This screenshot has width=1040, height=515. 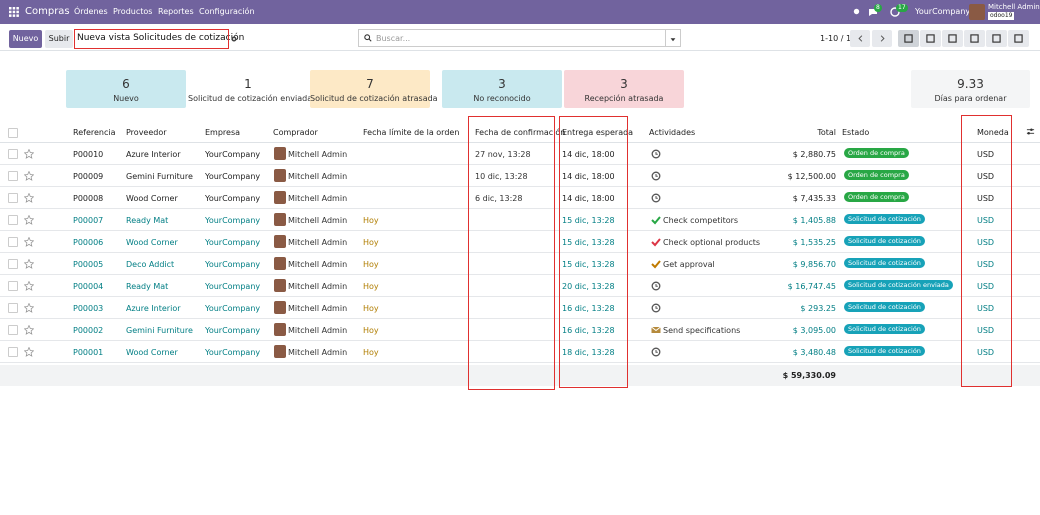 I want to click on column-header: Proveedor, so click(x=146, y=132).